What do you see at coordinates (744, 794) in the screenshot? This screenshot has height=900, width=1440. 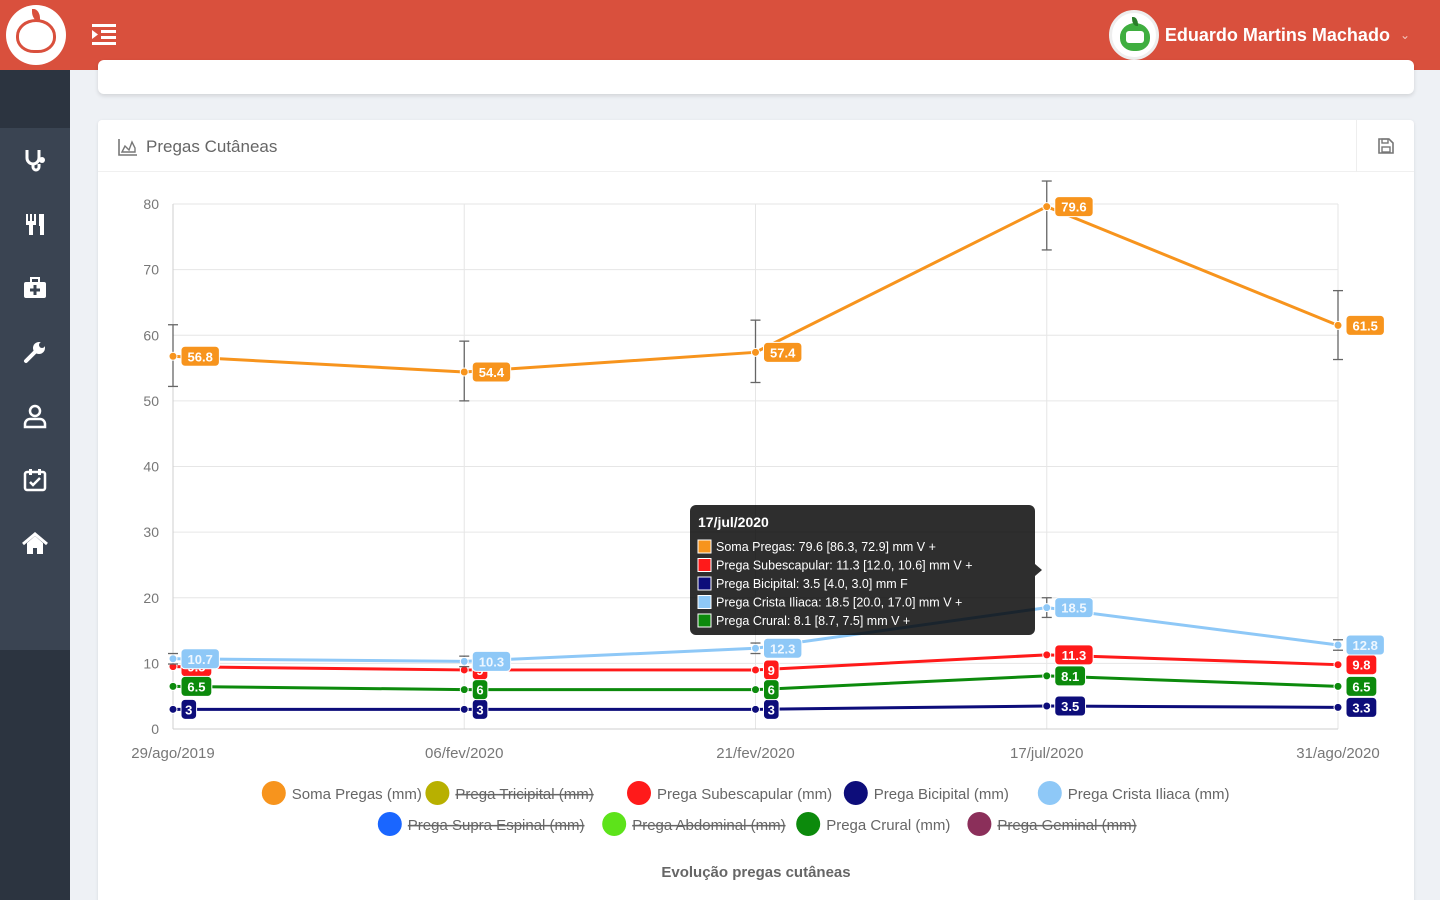 I see `legend-item: Prega Subescapular (mm)` at bounding box center [744, 794].